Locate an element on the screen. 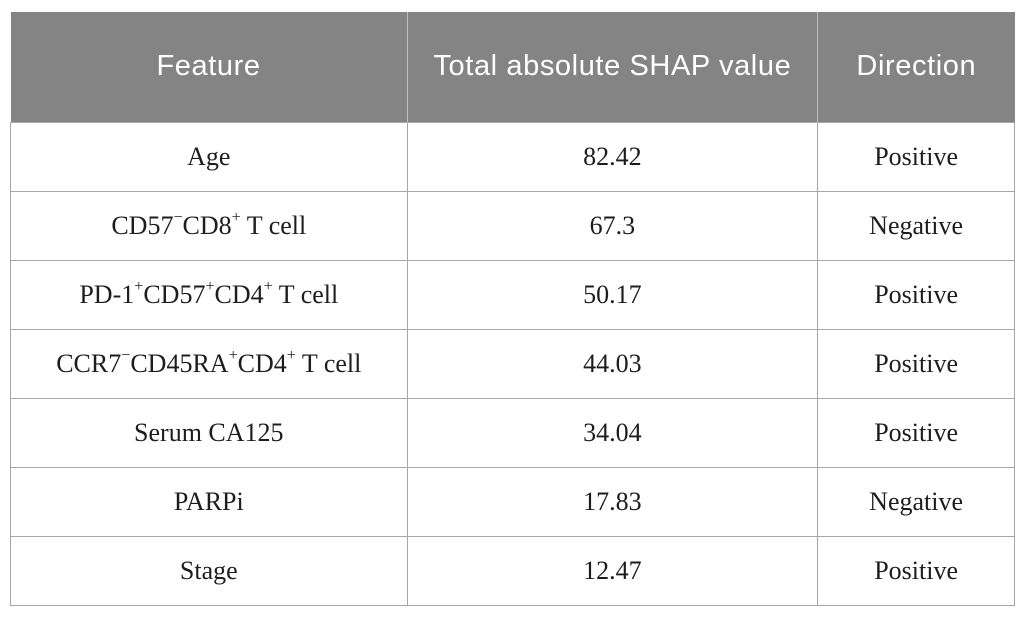 The height and width of the screenshot is (621, 1025). feature-cell: PARPi is located at coordinates (209, 501).